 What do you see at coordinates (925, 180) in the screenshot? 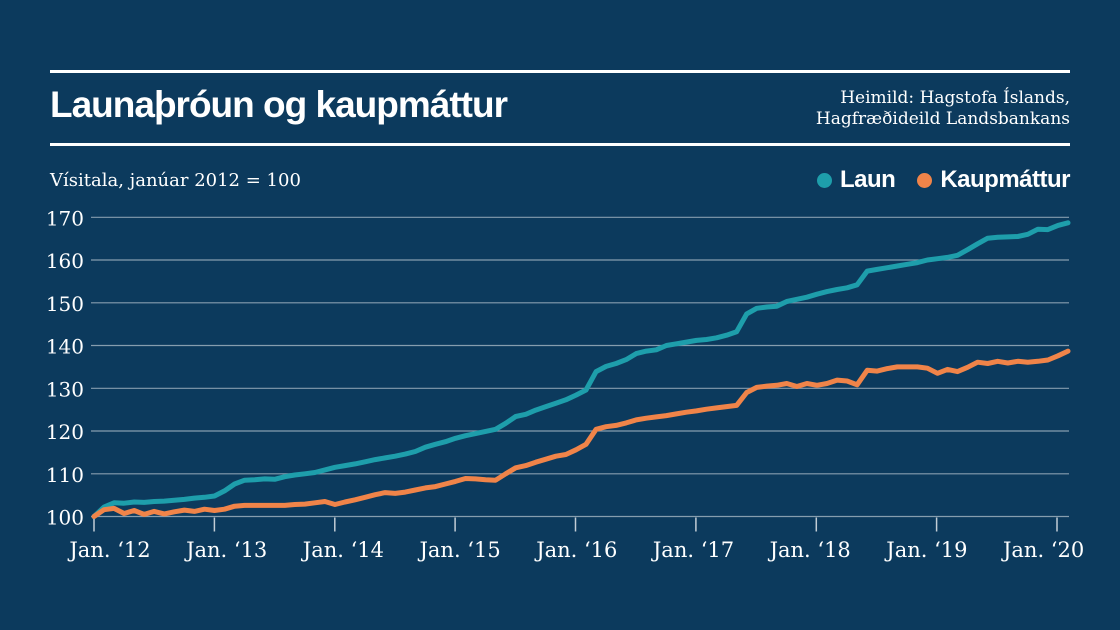
I see `kaupmattur-series-dot-icon` at bounding box center [925, 180].